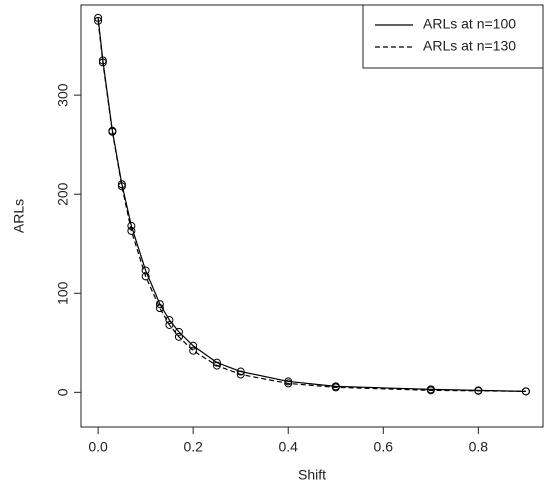 This screenshot has height=490, width=550. I want to click on x-tick-label: 0.6, so click(384, 447).